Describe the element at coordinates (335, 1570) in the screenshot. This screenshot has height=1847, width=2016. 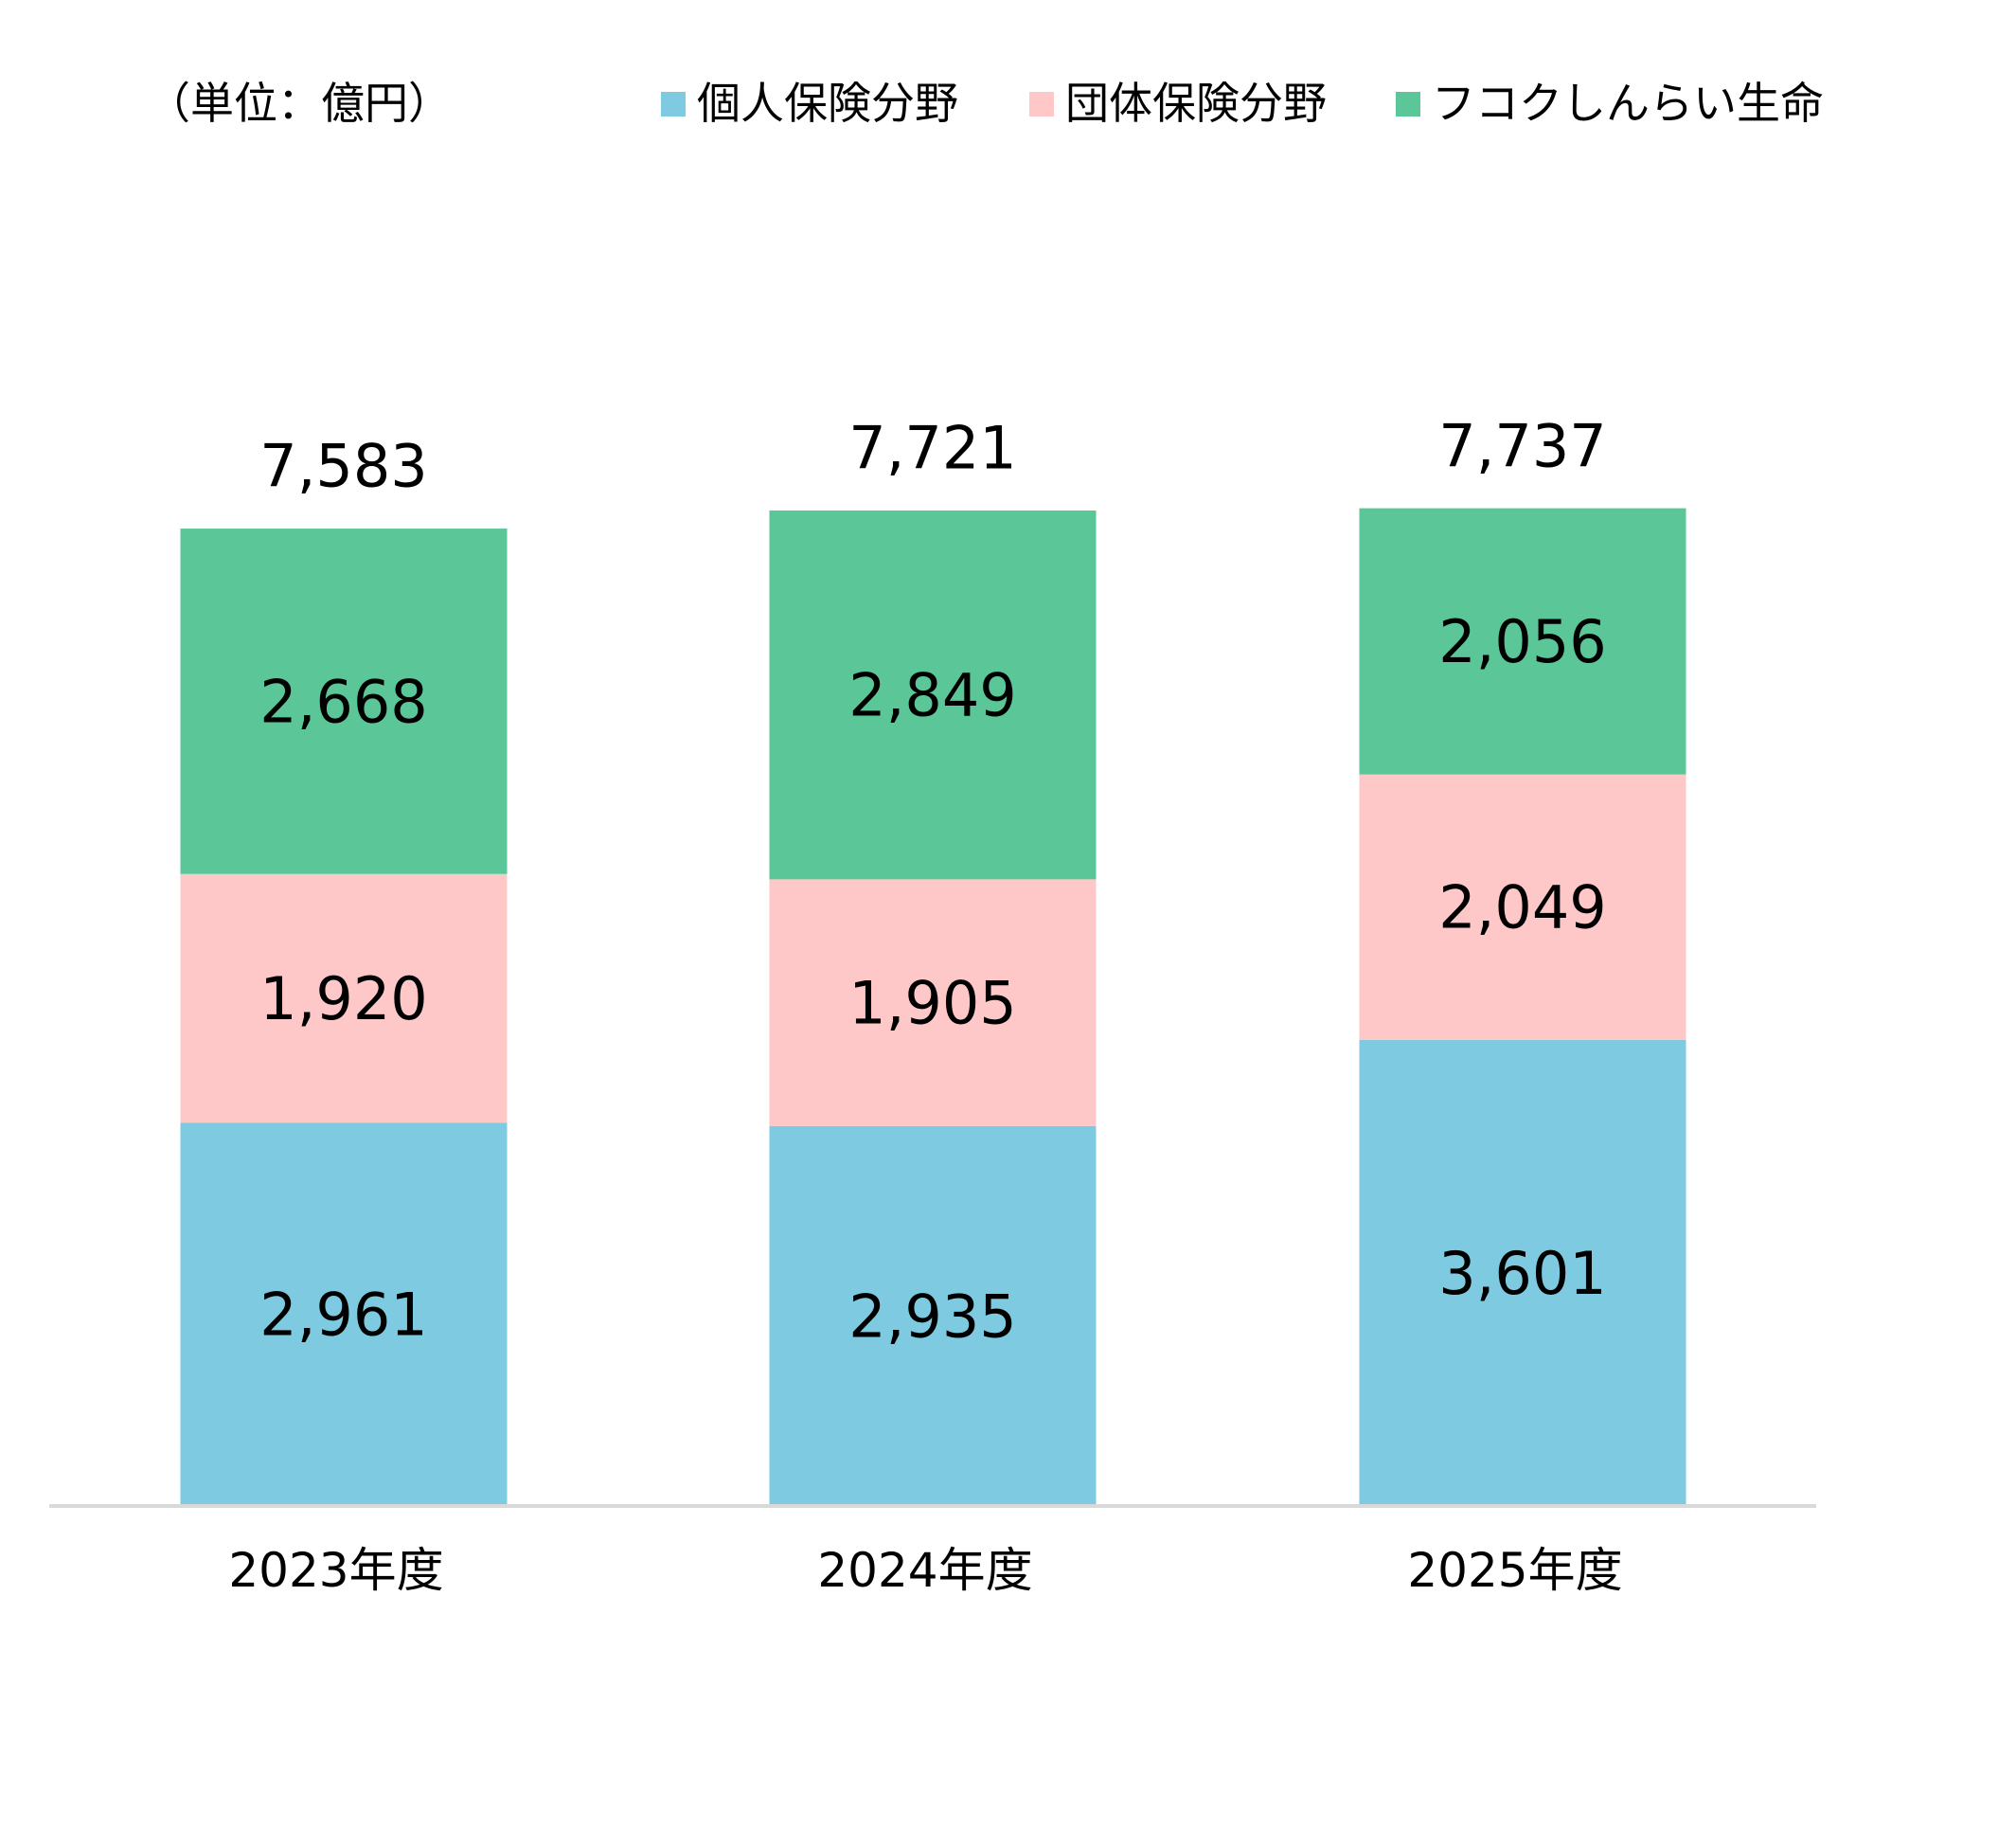
I see `x-tick-label-1: 2023年度` at that location.